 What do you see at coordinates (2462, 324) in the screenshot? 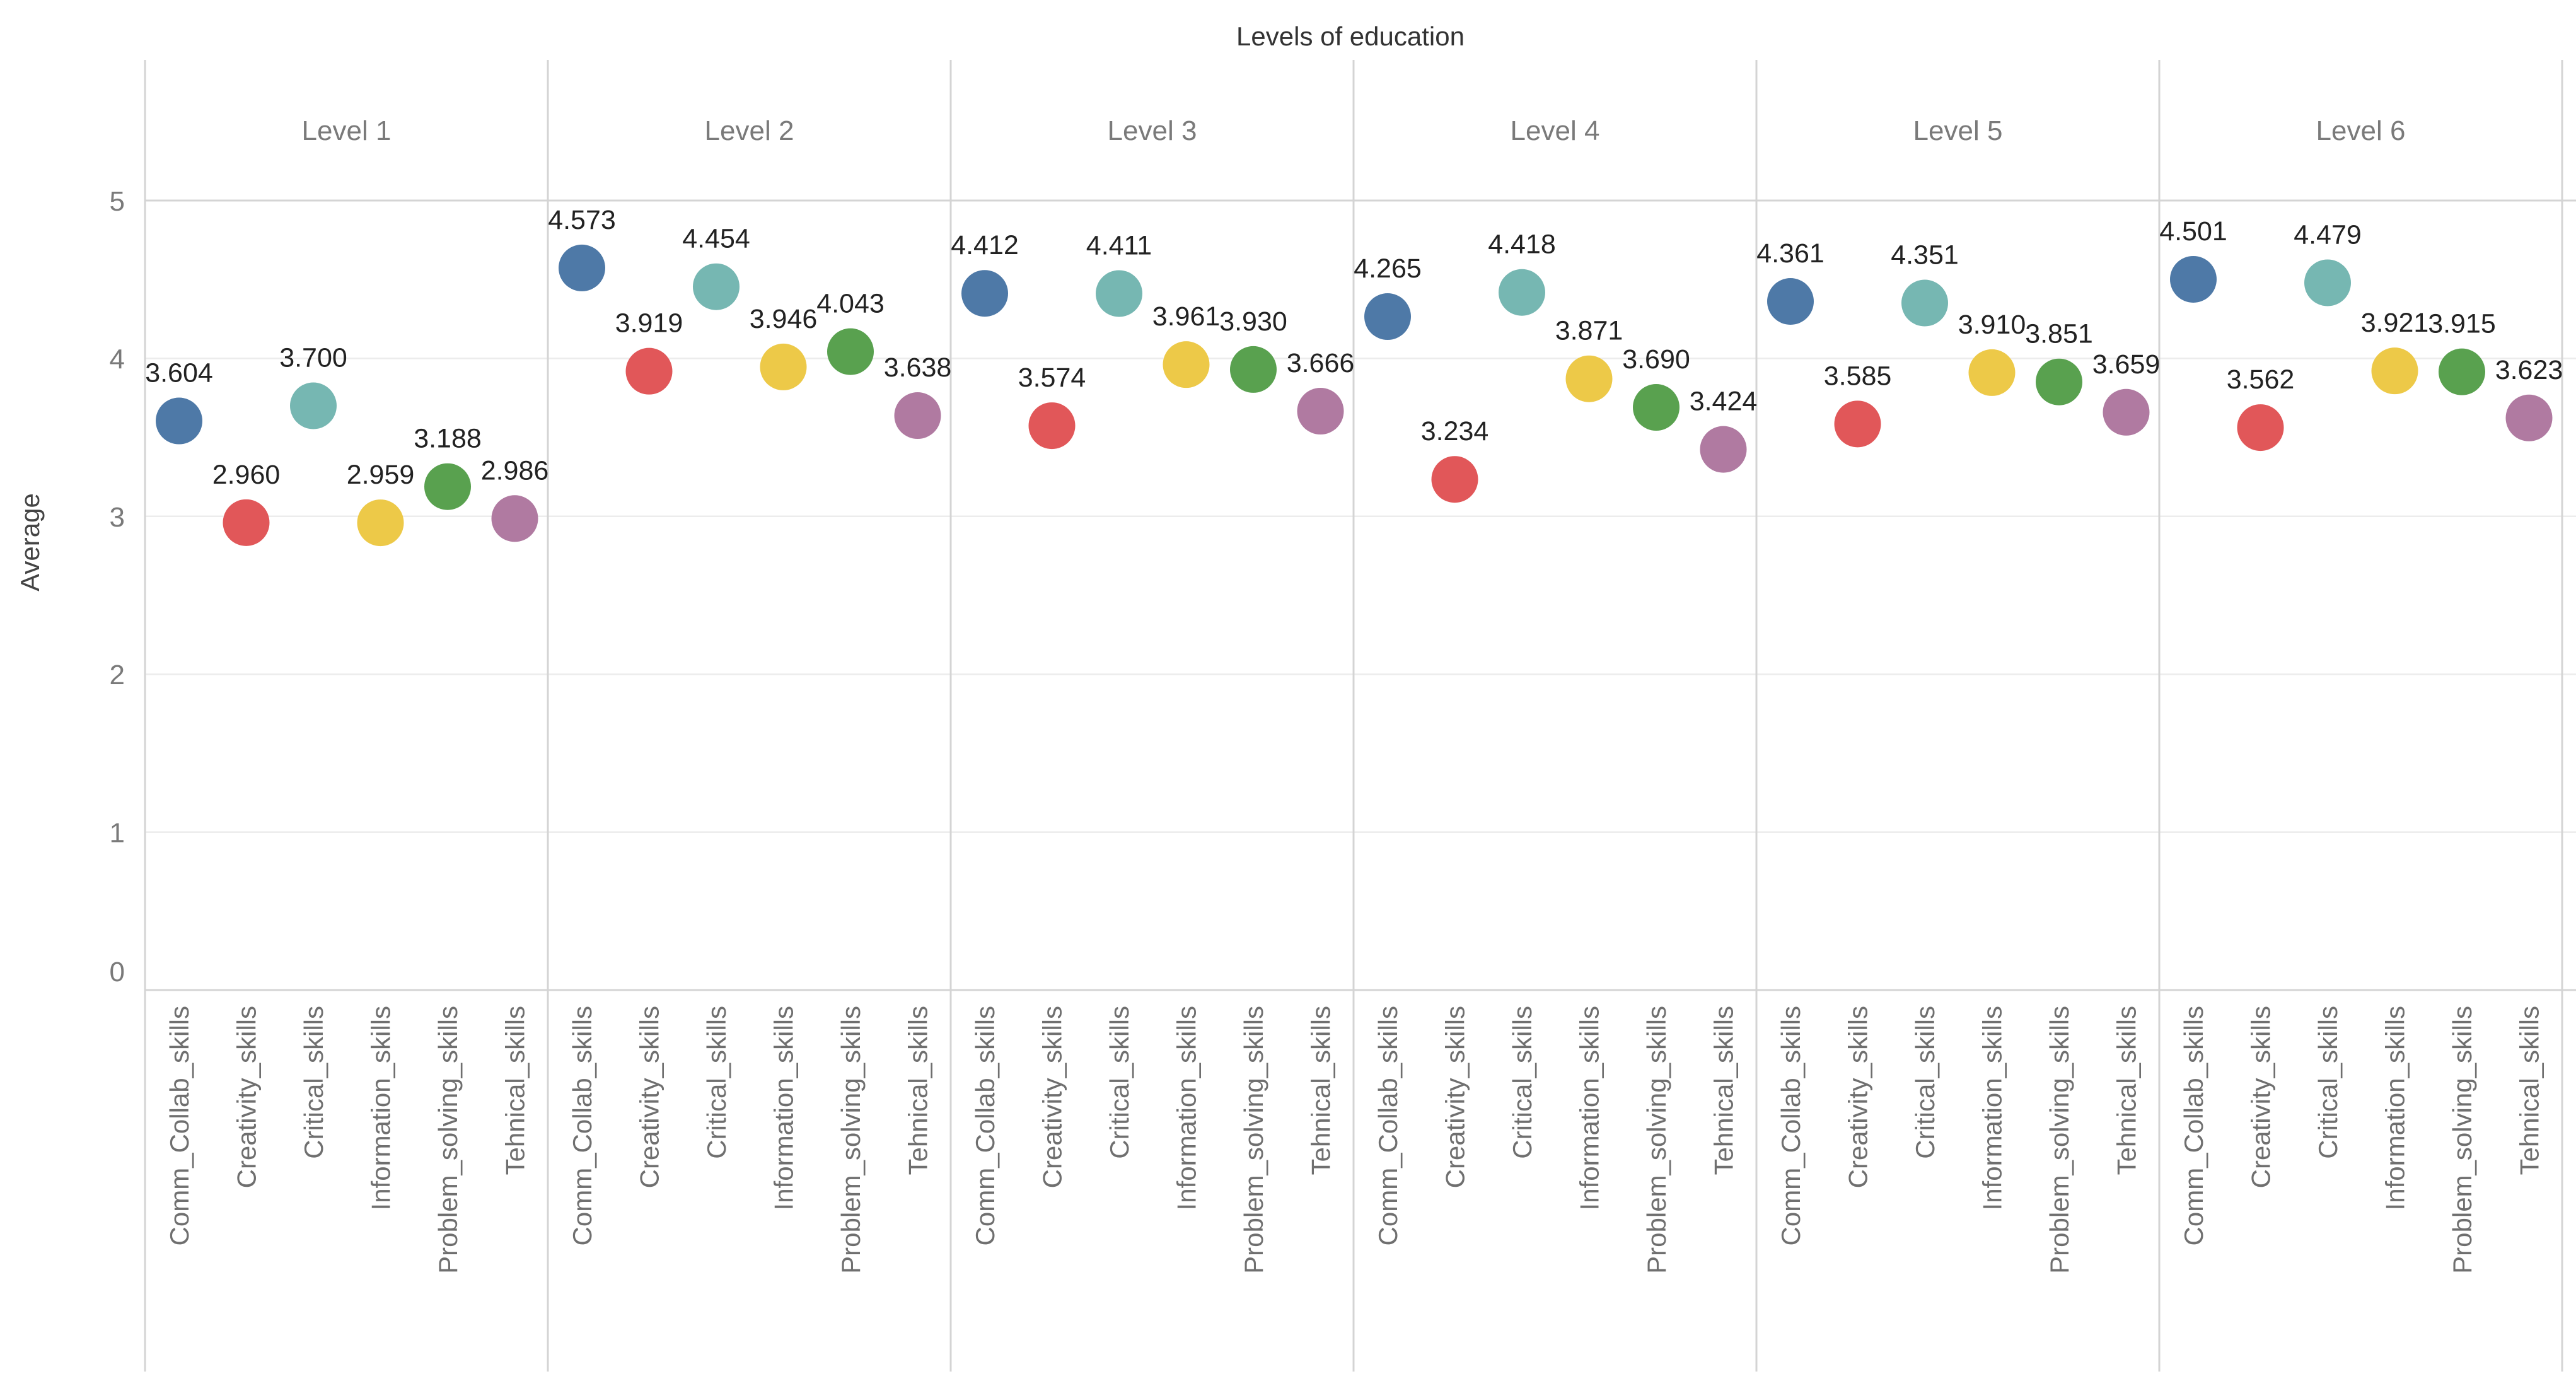
I see `data-label: 3.915` at bounding box center [2462, 324].